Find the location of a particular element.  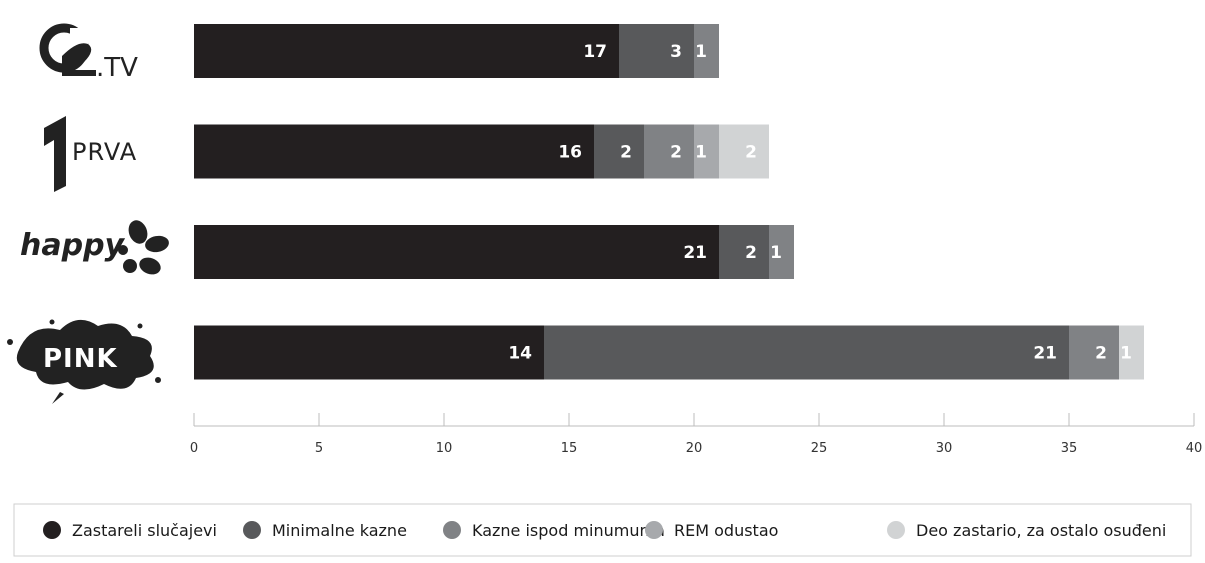

x-tick-label: 5 is located at coordinates (319, 448).